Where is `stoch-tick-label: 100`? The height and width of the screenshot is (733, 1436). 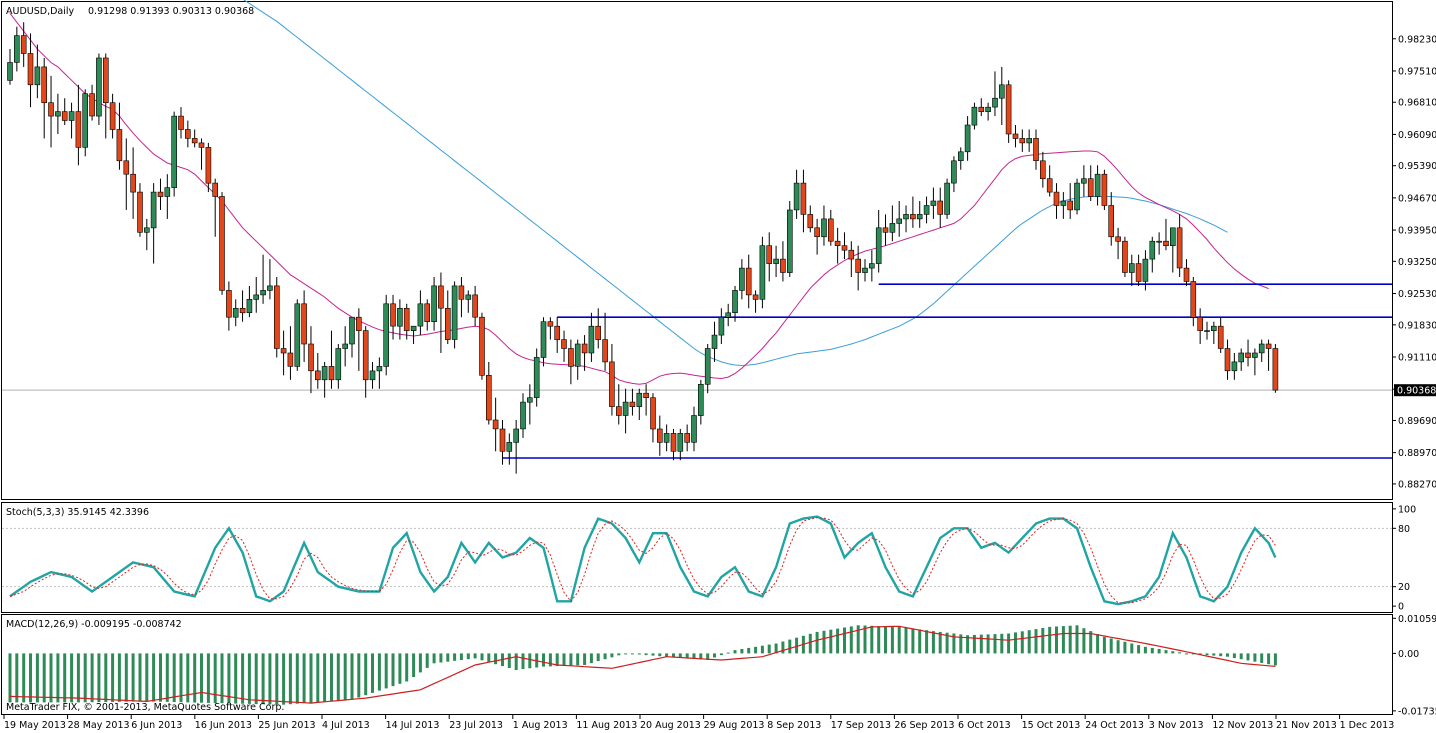 stoch-tick-label: 100 is located at coordinates (1407, 509).